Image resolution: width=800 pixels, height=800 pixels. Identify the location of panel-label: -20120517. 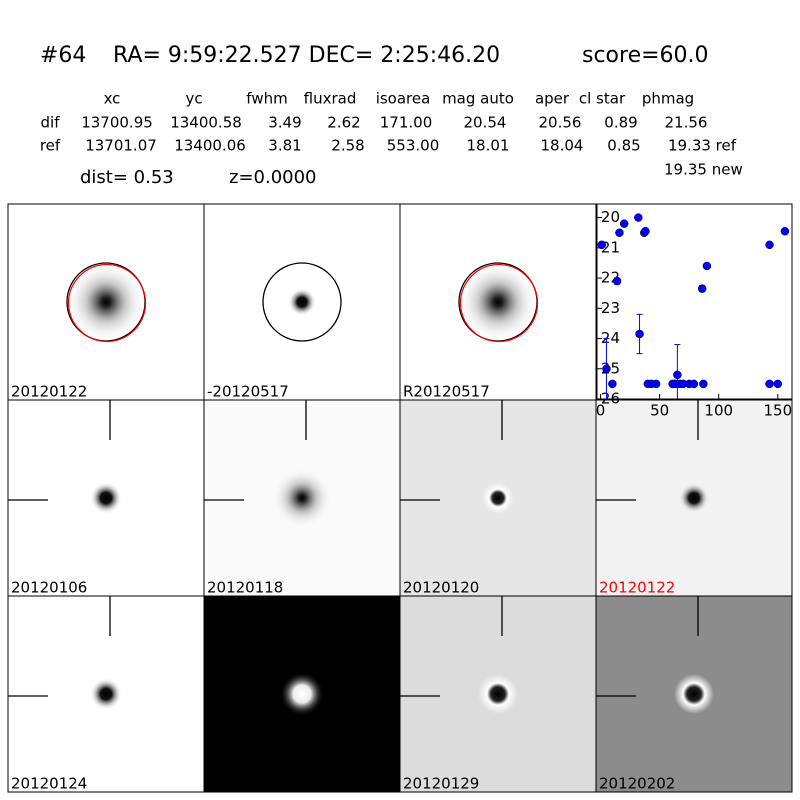
(248, 392).